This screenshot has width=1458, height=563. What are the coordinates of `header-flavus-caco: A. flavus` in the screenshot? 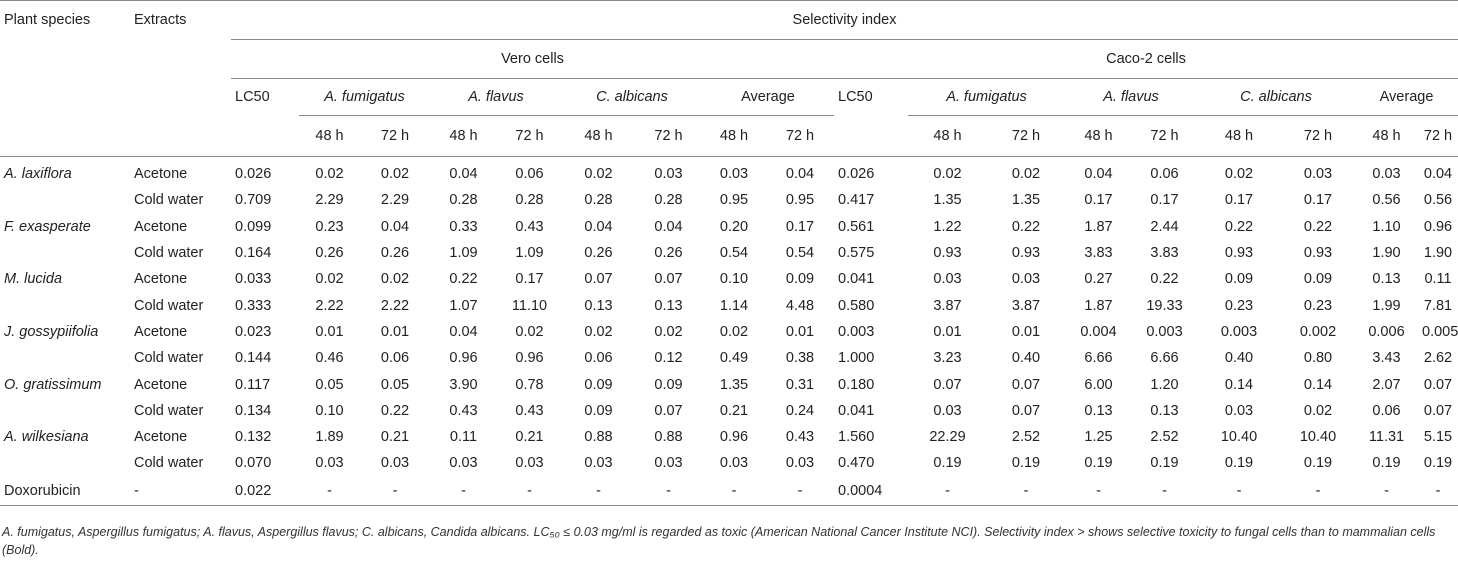 It's located at (1131, 97).